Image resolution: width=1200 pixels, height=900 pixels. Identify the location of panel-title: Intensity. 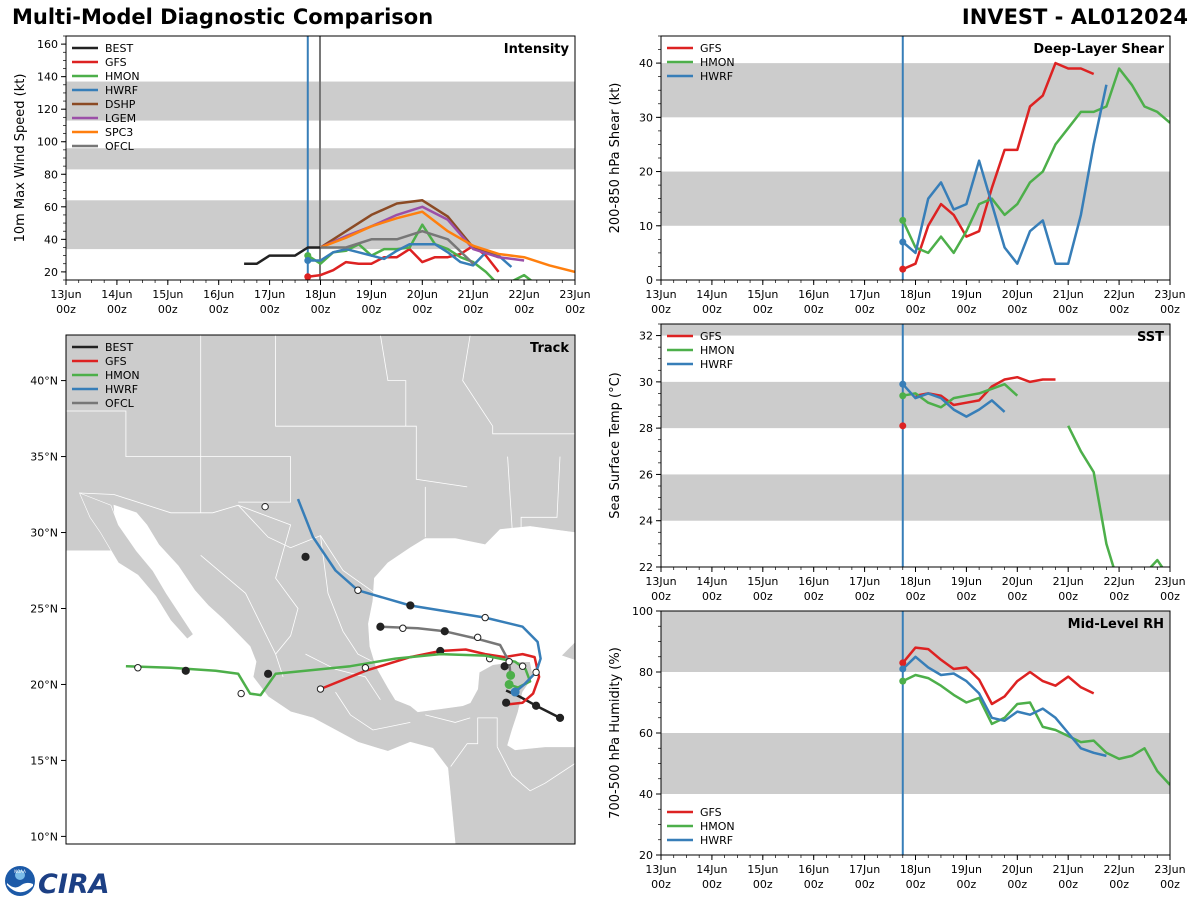
(537, 49).